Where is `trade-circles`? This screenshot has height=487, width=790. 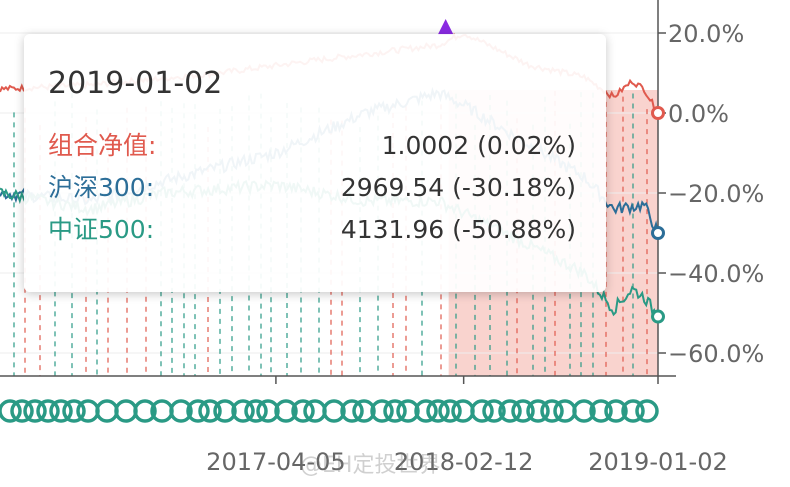
trade-circles is located at coordinates (329, 411).